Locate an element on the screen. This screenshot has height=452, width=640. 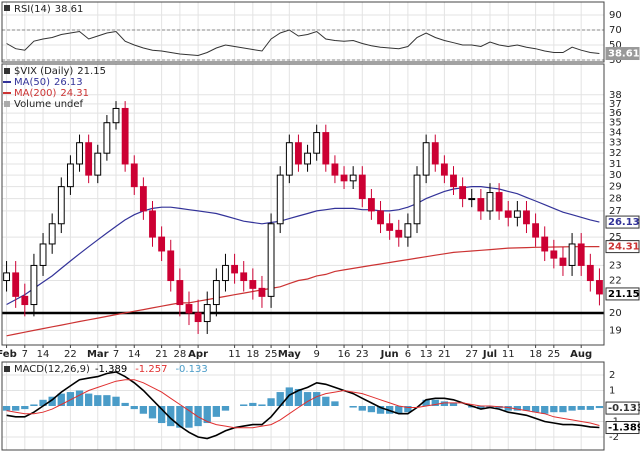
x-tick-label: 23 is located at coordinates (362, 354).